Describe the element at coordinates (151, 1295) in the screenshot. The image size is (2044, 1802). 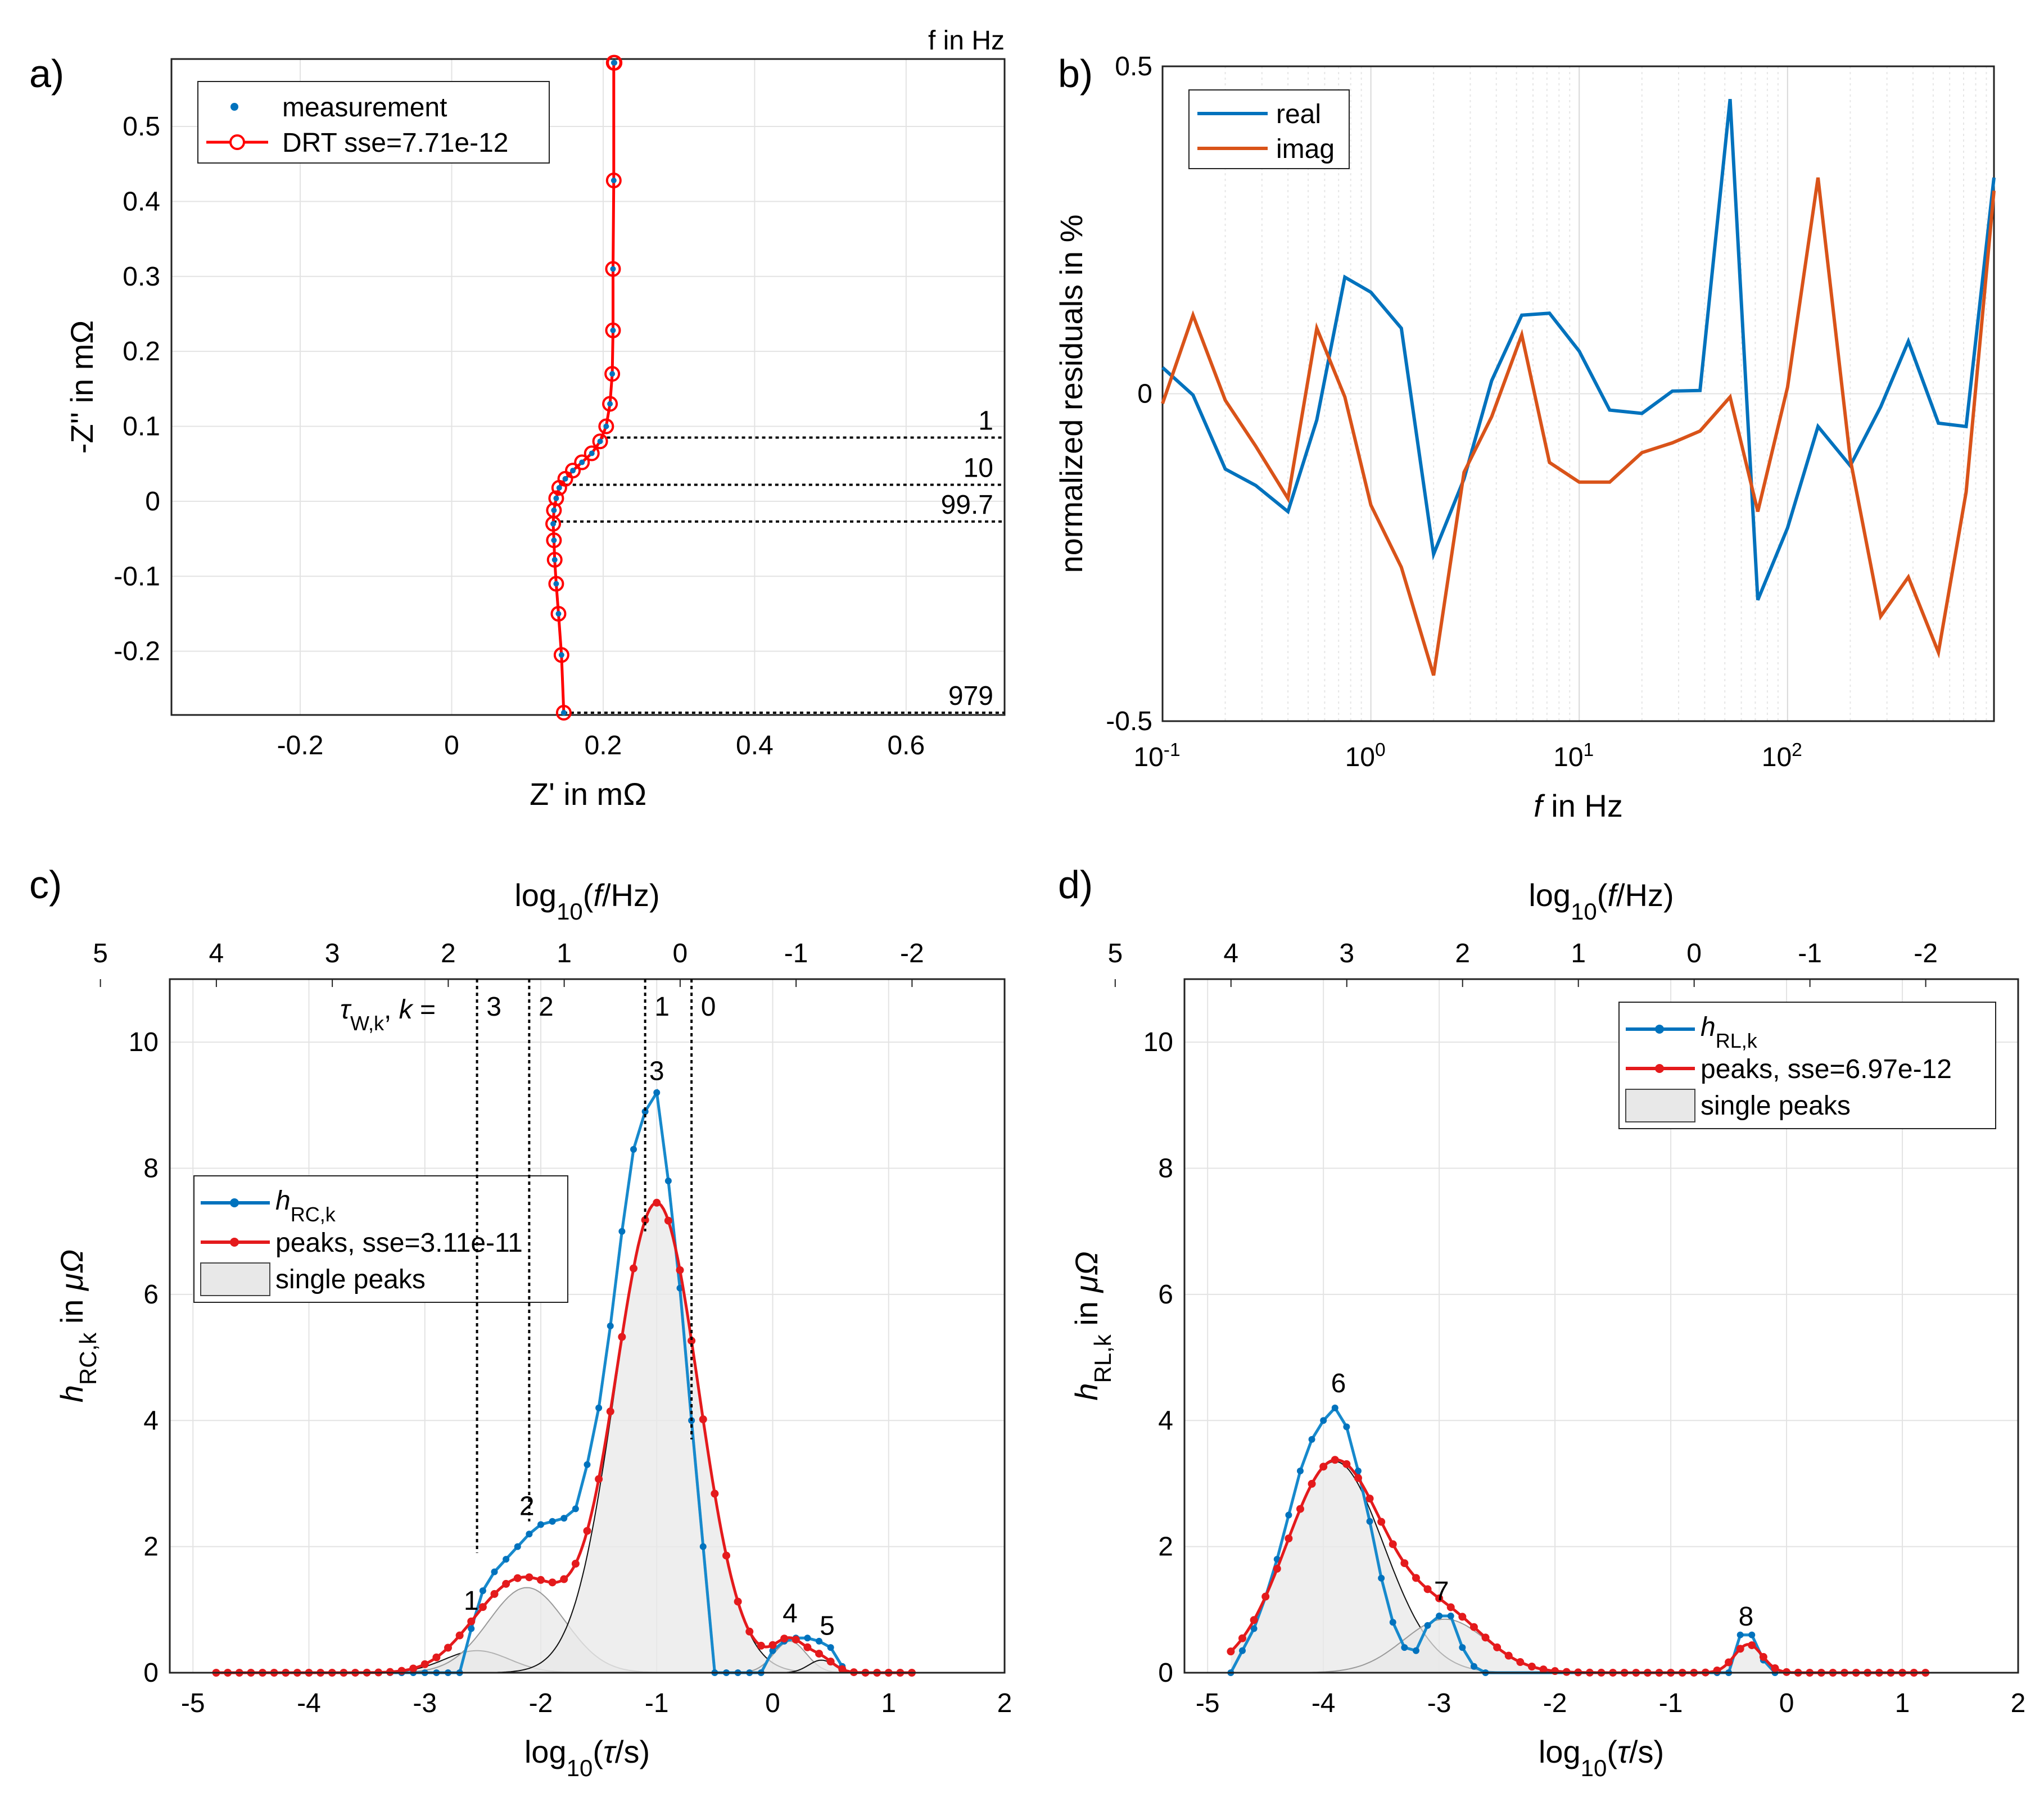
I see `y-tick: 6` at that location.